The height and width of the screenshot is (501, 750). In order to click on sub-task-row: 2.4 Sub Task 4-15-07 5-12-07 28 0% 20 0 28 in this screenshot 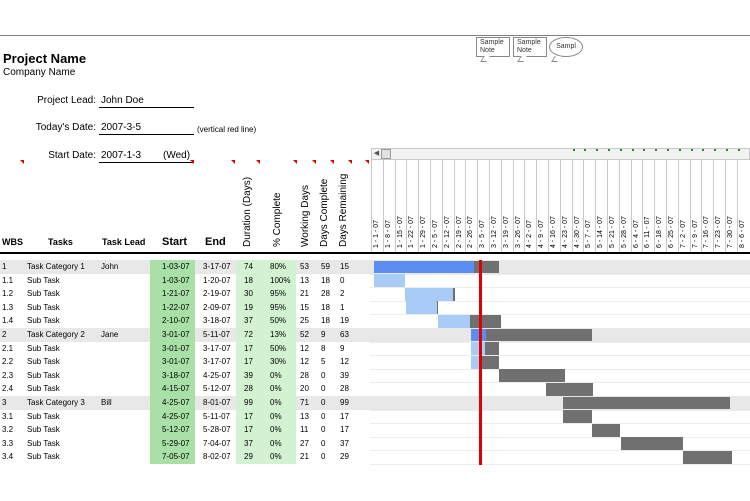, I will do `click(375, 389)`.